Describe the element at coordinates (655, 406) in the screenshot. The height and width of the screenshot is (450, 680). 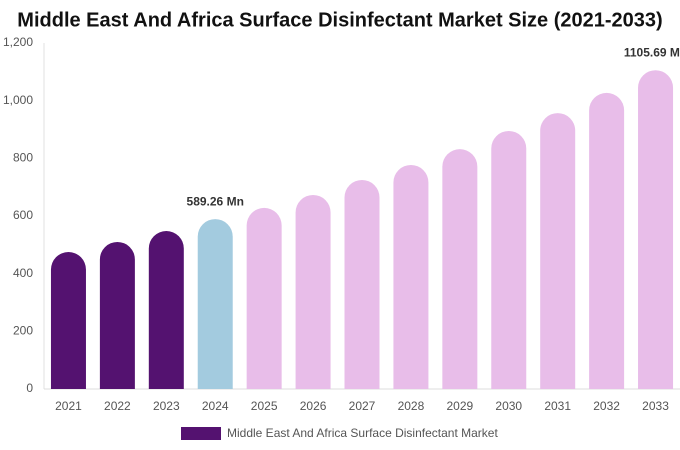
I see `x-tick-label: 2033` at that location.